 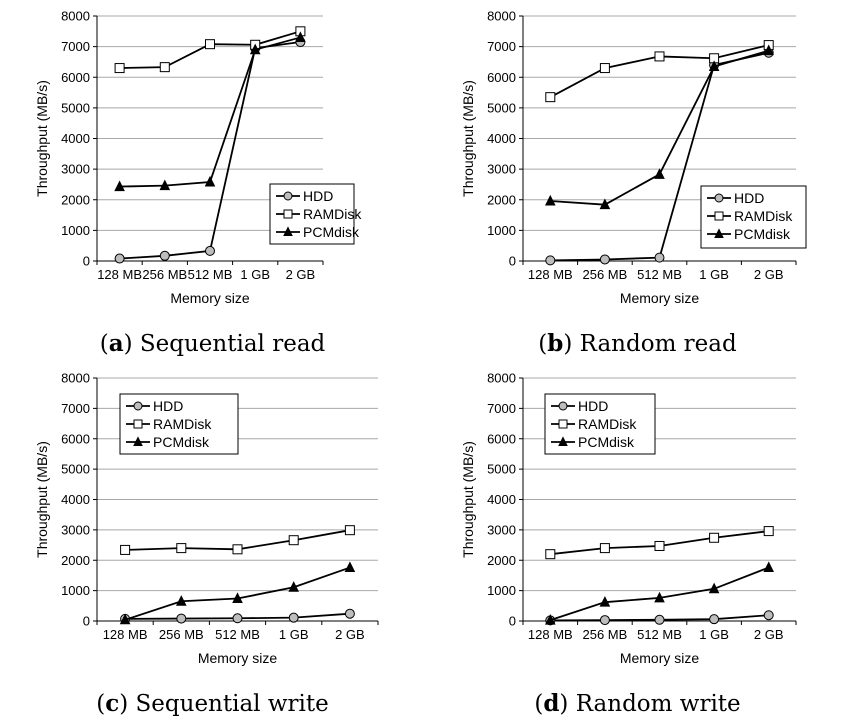 What do you see at coordinates (563, 424) in the screenshot?
I see `panel-d-legend-ramdisk-marker` at bounding box center [563, 424].